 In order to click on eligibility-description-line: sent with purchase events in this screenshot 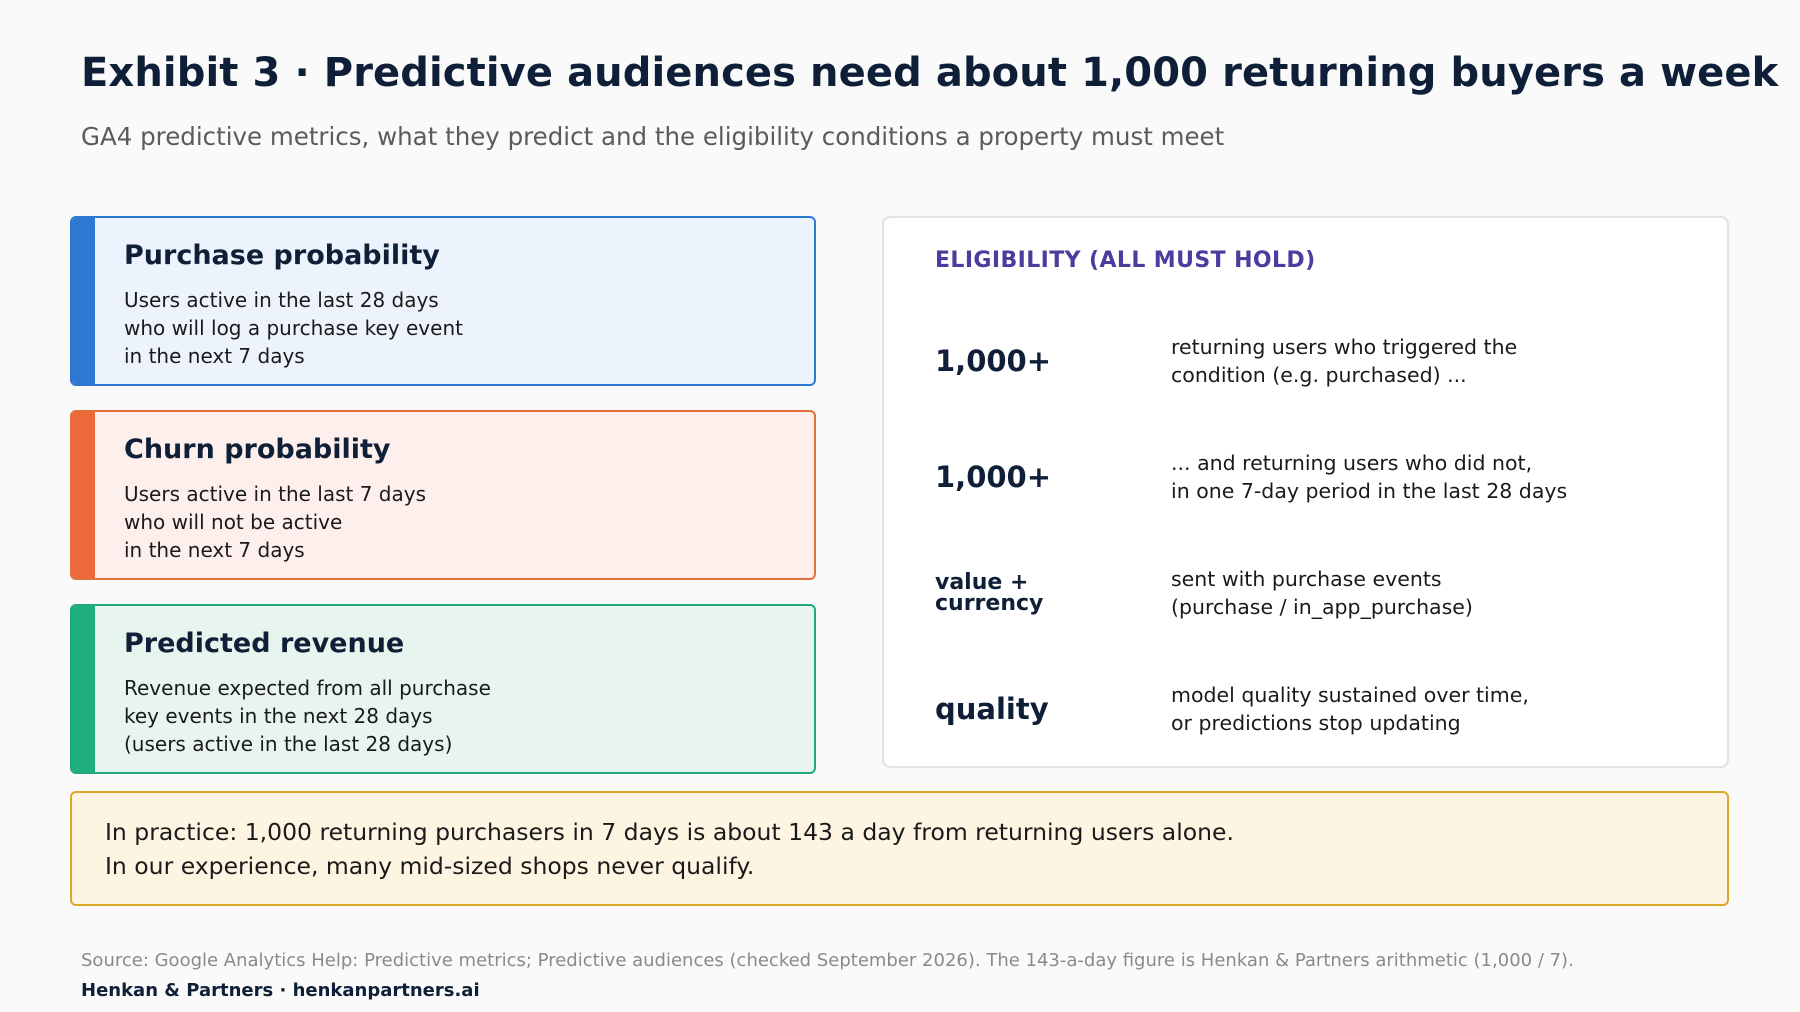, I will do `click(1306, 579)`.